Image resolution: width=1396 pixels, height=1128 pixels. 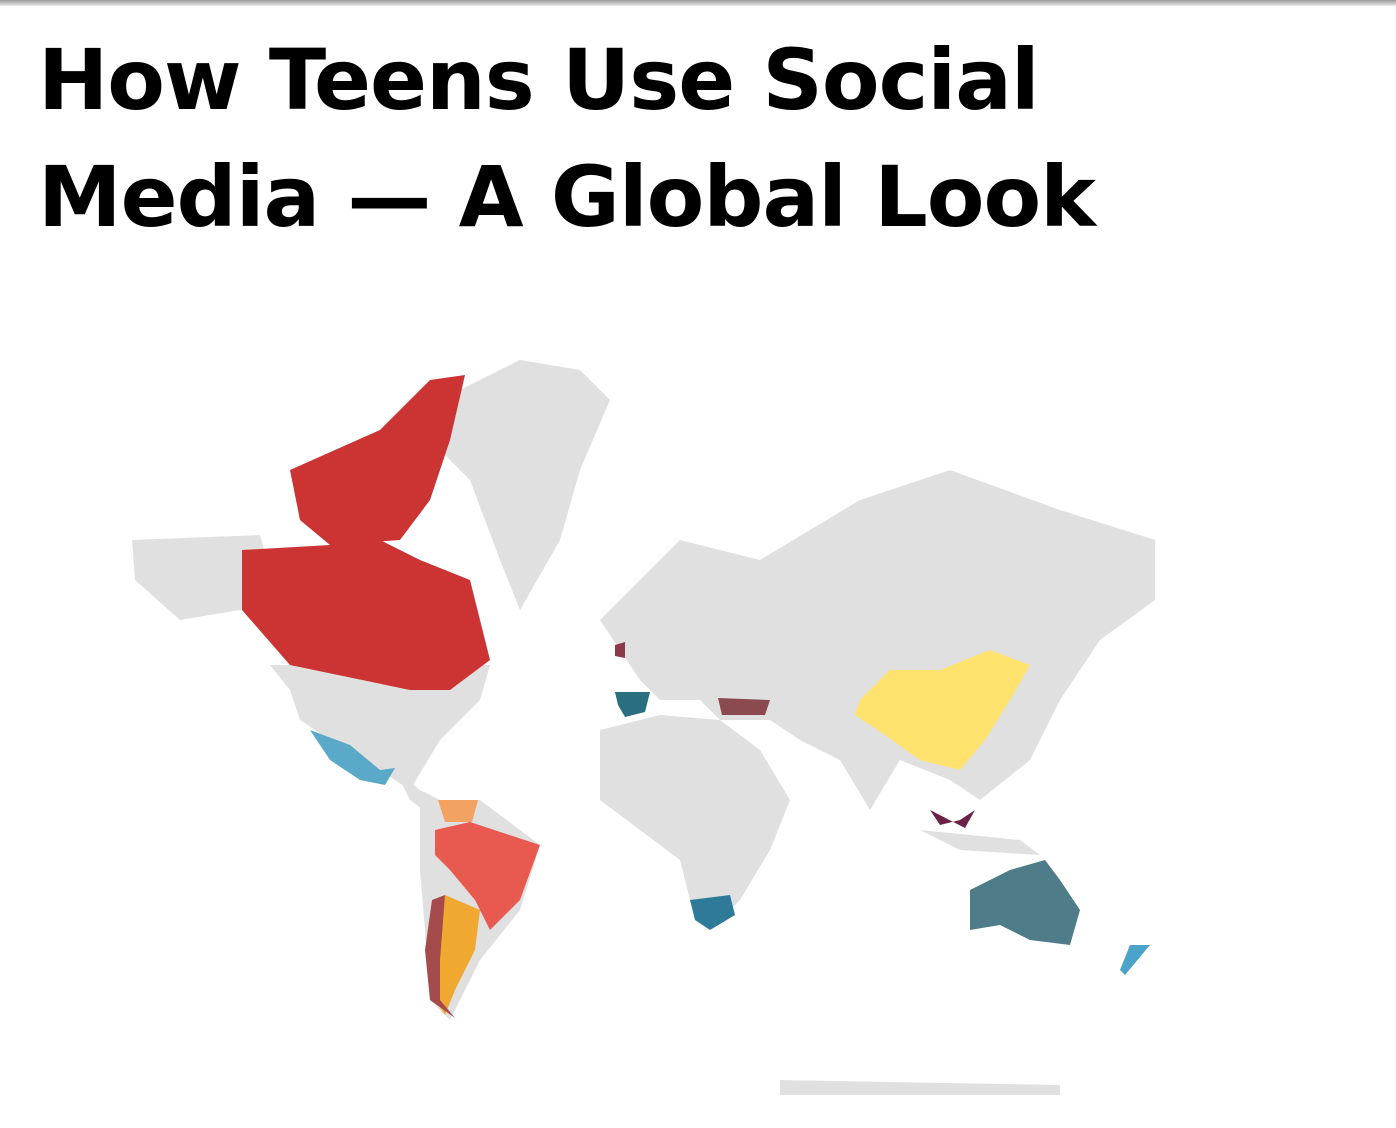 What do you see at coordinates (620, 650) in the screenshot?
I see `uk` at bounding box center [620, 650].